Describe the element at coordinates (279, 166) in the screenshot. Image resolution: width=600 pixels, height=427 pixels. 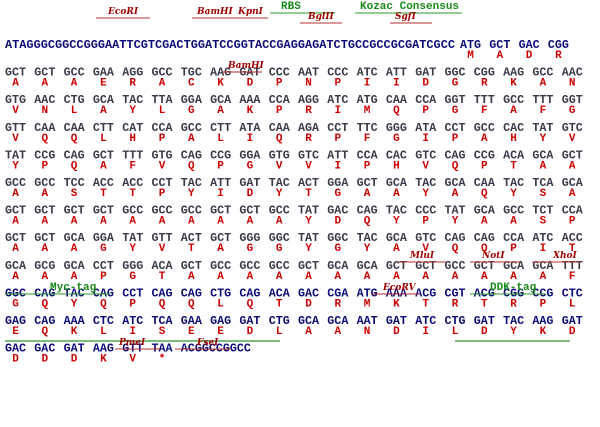
I see `amino-acid: V` at that location.